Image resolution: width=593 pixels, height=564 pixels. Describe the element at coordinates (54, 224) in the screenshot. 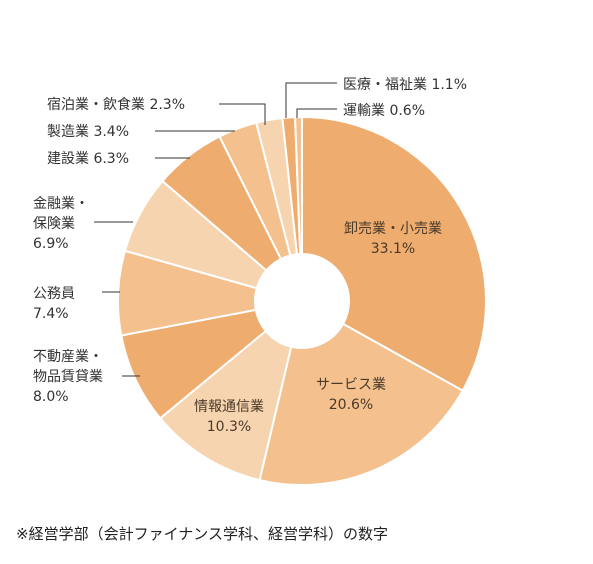

I see `slice-label-5-line-1: 保険業` at that location.